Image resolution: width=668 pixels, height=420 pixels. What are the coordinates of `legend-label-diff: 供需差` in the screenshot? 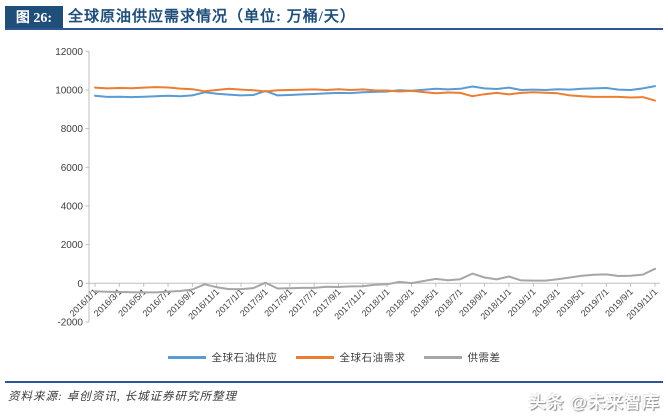 It's located at (484, 357).